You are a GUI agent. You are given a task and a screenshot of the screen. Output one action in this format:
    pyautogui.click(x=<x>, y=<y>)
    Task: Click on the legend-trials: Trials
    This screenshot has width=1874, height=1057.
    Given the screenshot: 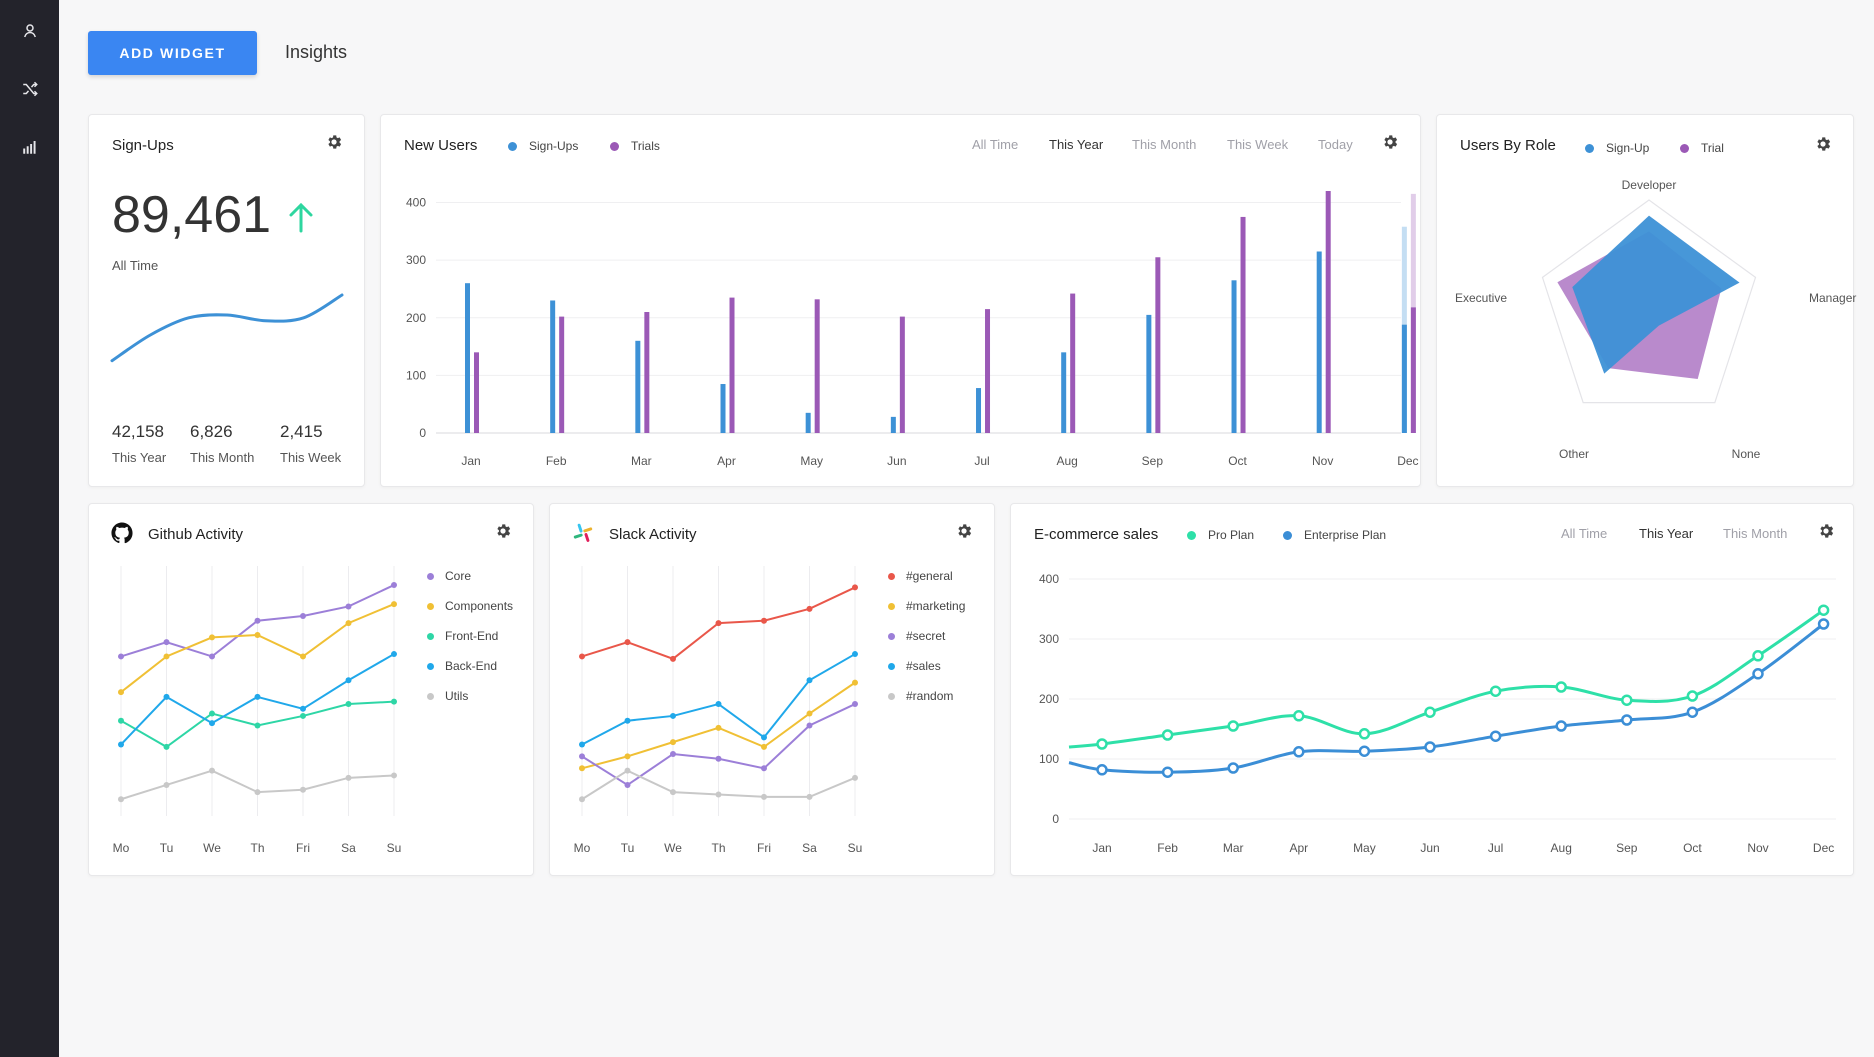 What is the action you would take?
    pyautogui.click(x=635, y=146)
    